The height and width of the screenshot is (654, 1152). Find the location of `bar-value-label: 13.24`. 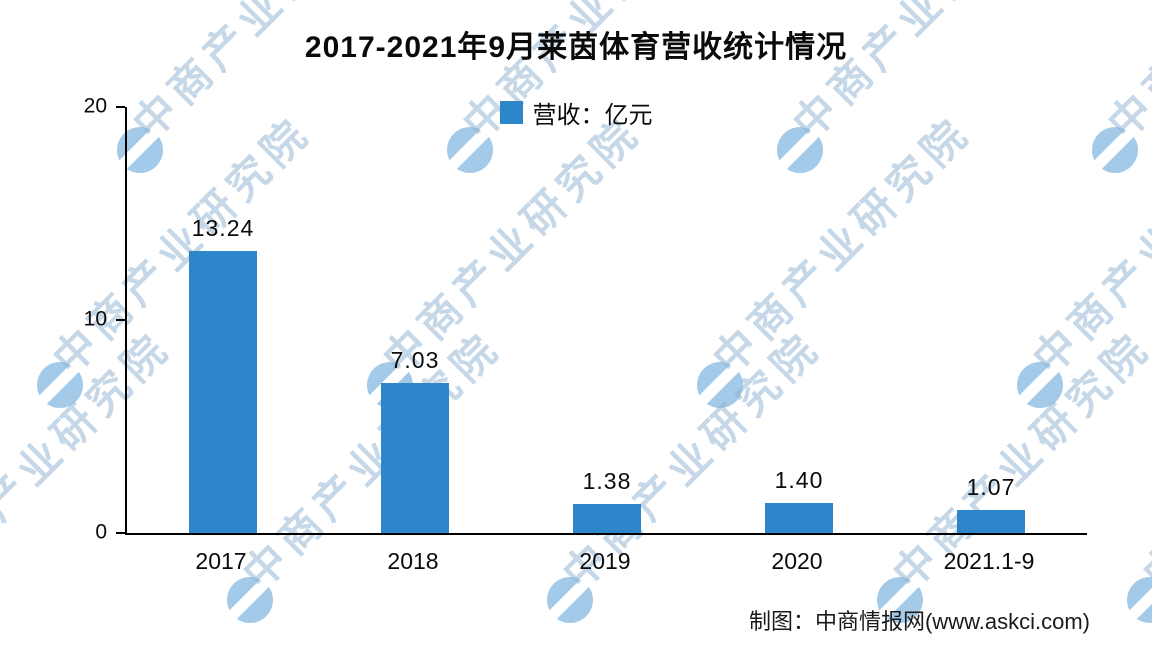

bar-value-label: 13.24 is located at coordinates (223, 228).